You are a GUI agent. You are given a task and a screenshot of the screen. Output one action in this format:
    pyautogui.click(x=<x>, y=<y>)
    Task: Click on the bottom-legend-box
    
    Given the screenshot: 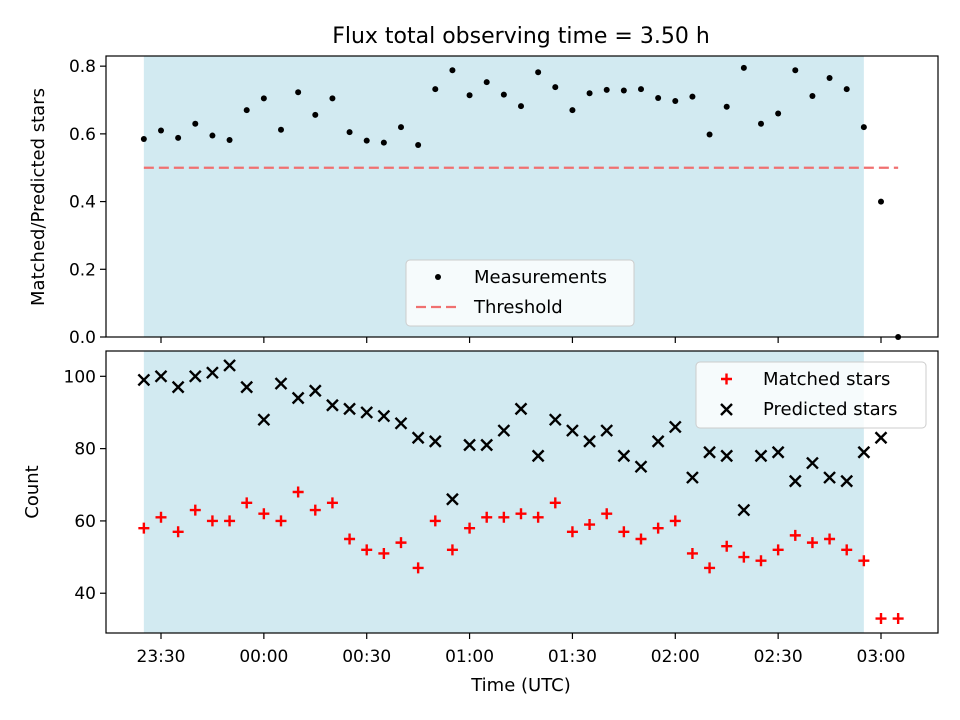 What is the action you would take?
    pyautogui.click(x=811, y=395)
    